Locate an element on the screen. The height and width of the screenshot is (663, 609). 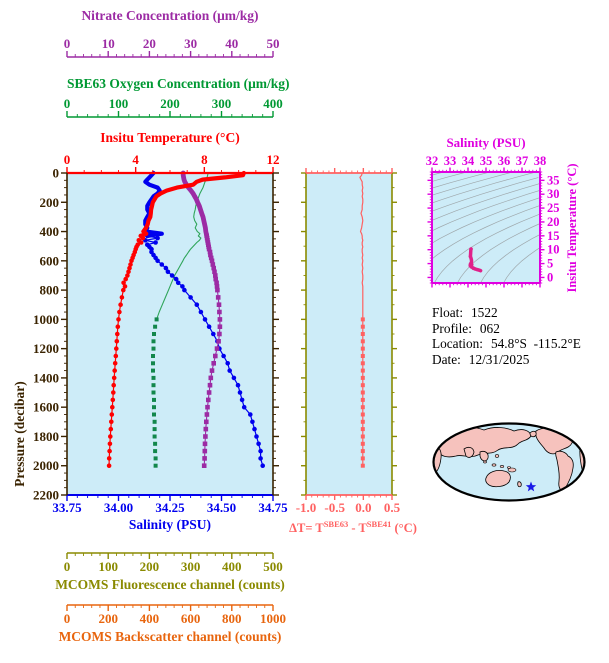
ts-salinity-axis-tick-label: 37 is located at coordinates (522, 161).